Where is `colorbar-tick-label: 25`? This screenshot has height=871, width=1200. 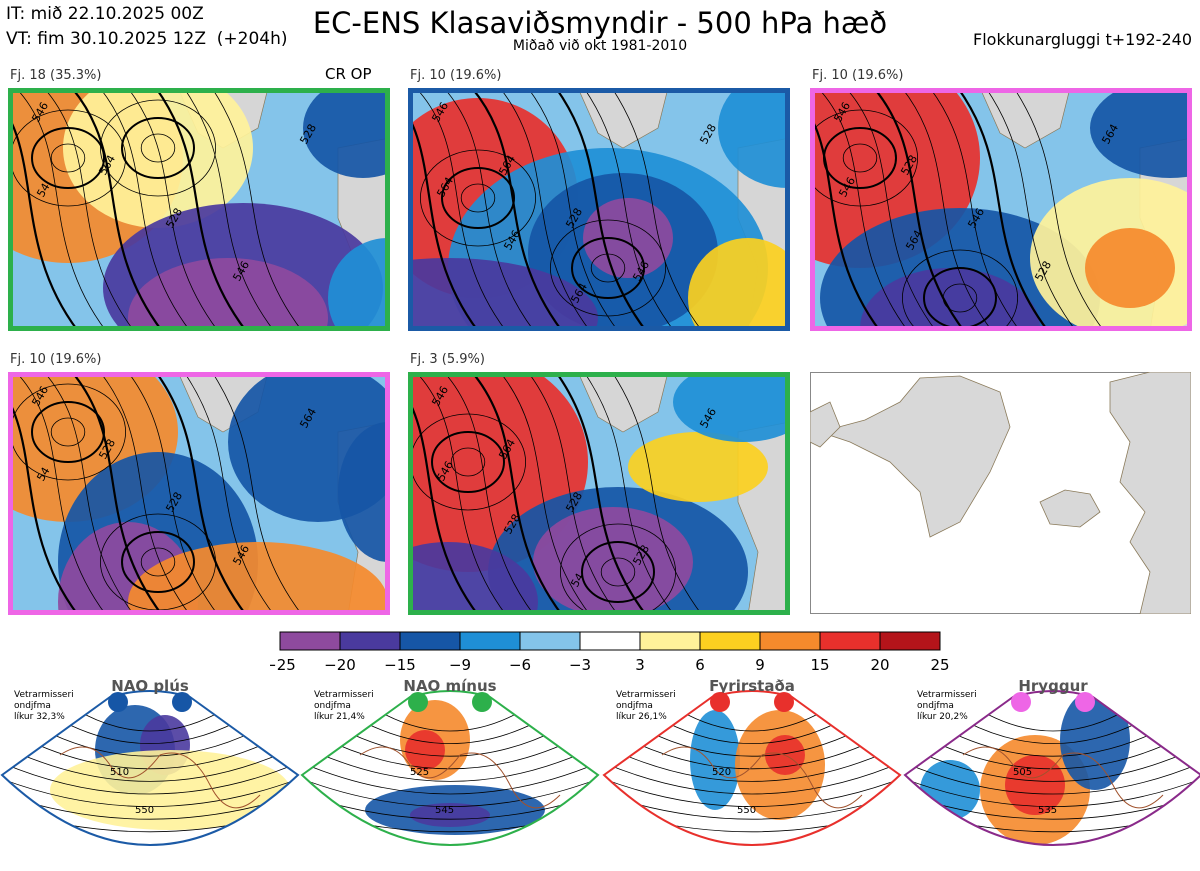
colorbar-tick-label: 25 is located at coordinates (939, 665).